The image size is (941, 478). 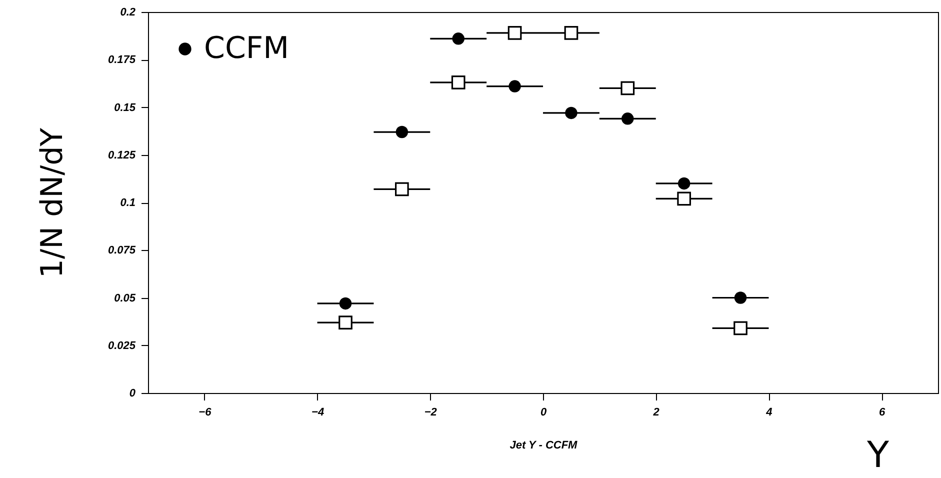 What do you see at coordinates (52, 202) in the screenshot?
I see `y-axis-title: 1/N dN/dY` at bounding box center [52, 202].